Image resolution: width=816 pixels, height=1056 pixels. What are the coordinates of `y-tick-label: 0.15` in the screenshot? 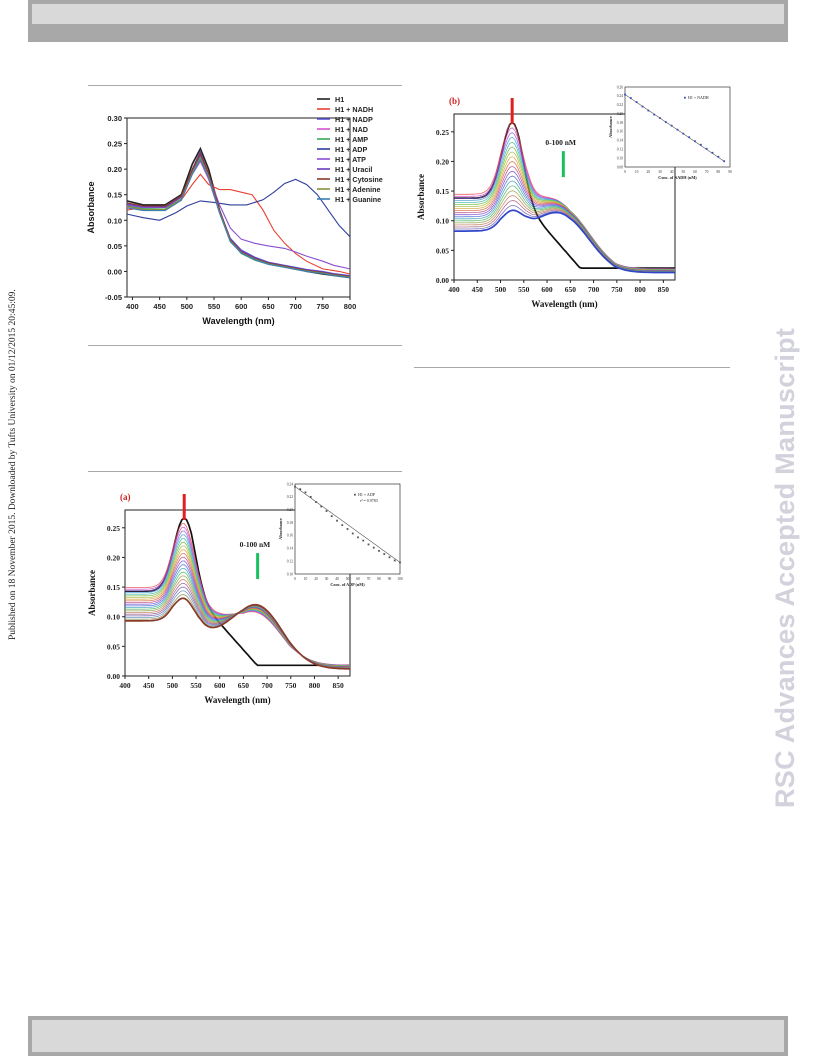 It's located at (114, 195).